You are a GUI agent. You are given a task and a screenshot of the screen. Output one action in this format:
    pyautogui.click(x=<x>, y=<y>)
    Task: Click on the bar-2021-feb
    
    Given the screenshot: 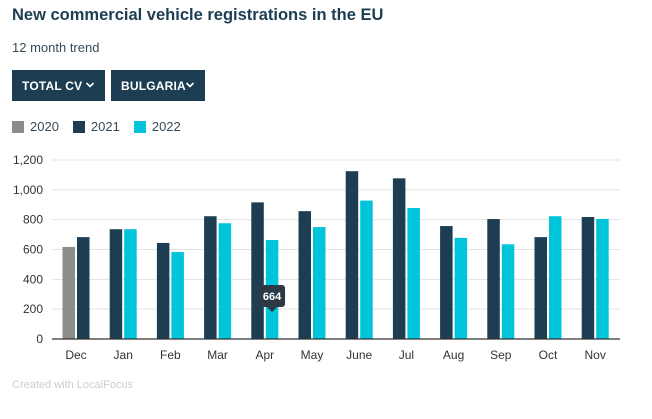 What is the action you would take?
    pyautogui.click(x=163, y=290)
    